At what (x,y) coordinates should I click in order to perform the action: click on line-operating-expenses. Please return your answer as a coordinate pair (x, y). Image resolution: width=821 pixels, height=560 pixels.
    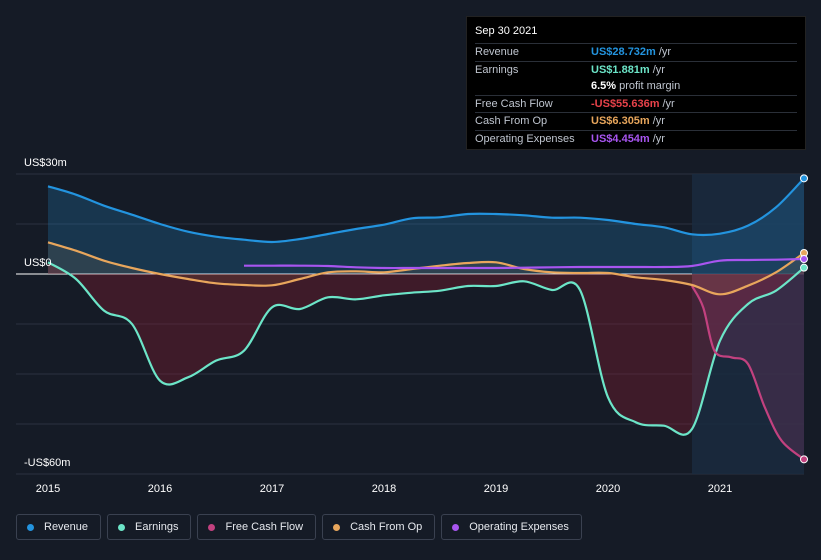
    Looking at the image, I should click on (524, 263).